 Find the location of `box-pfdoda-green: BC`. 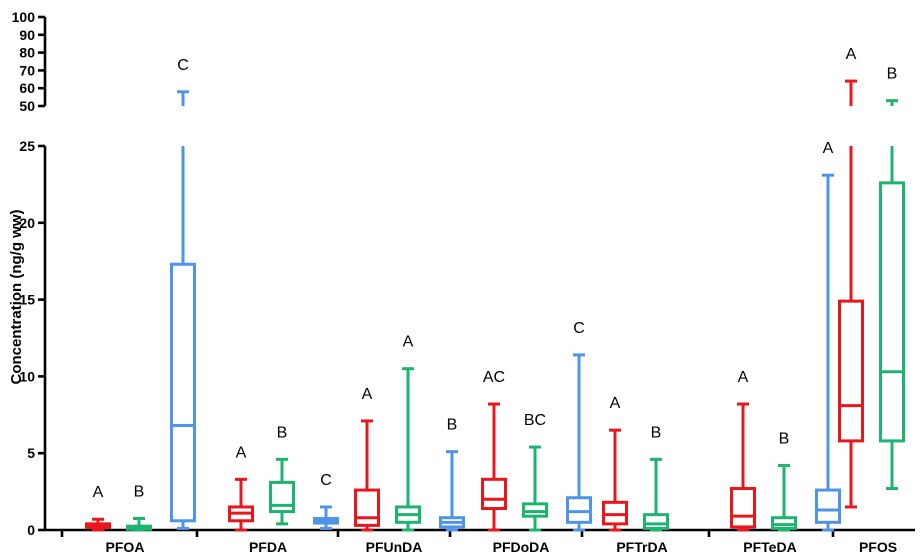

box-pfdoda-green: BC is located at coordinates (535, 472).